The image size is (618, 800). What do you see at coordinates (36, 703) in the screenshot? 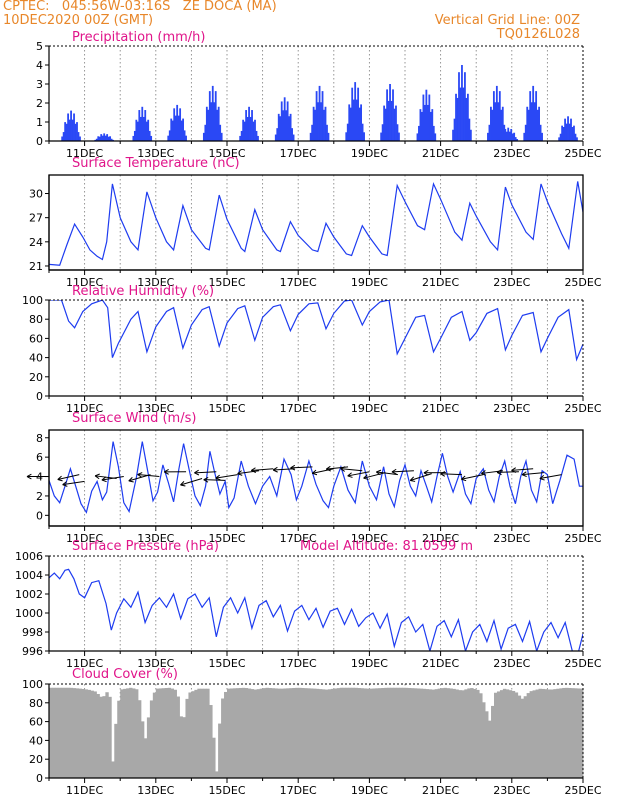
I see `y-tick-label: 80` at bounding box center [36, 703].